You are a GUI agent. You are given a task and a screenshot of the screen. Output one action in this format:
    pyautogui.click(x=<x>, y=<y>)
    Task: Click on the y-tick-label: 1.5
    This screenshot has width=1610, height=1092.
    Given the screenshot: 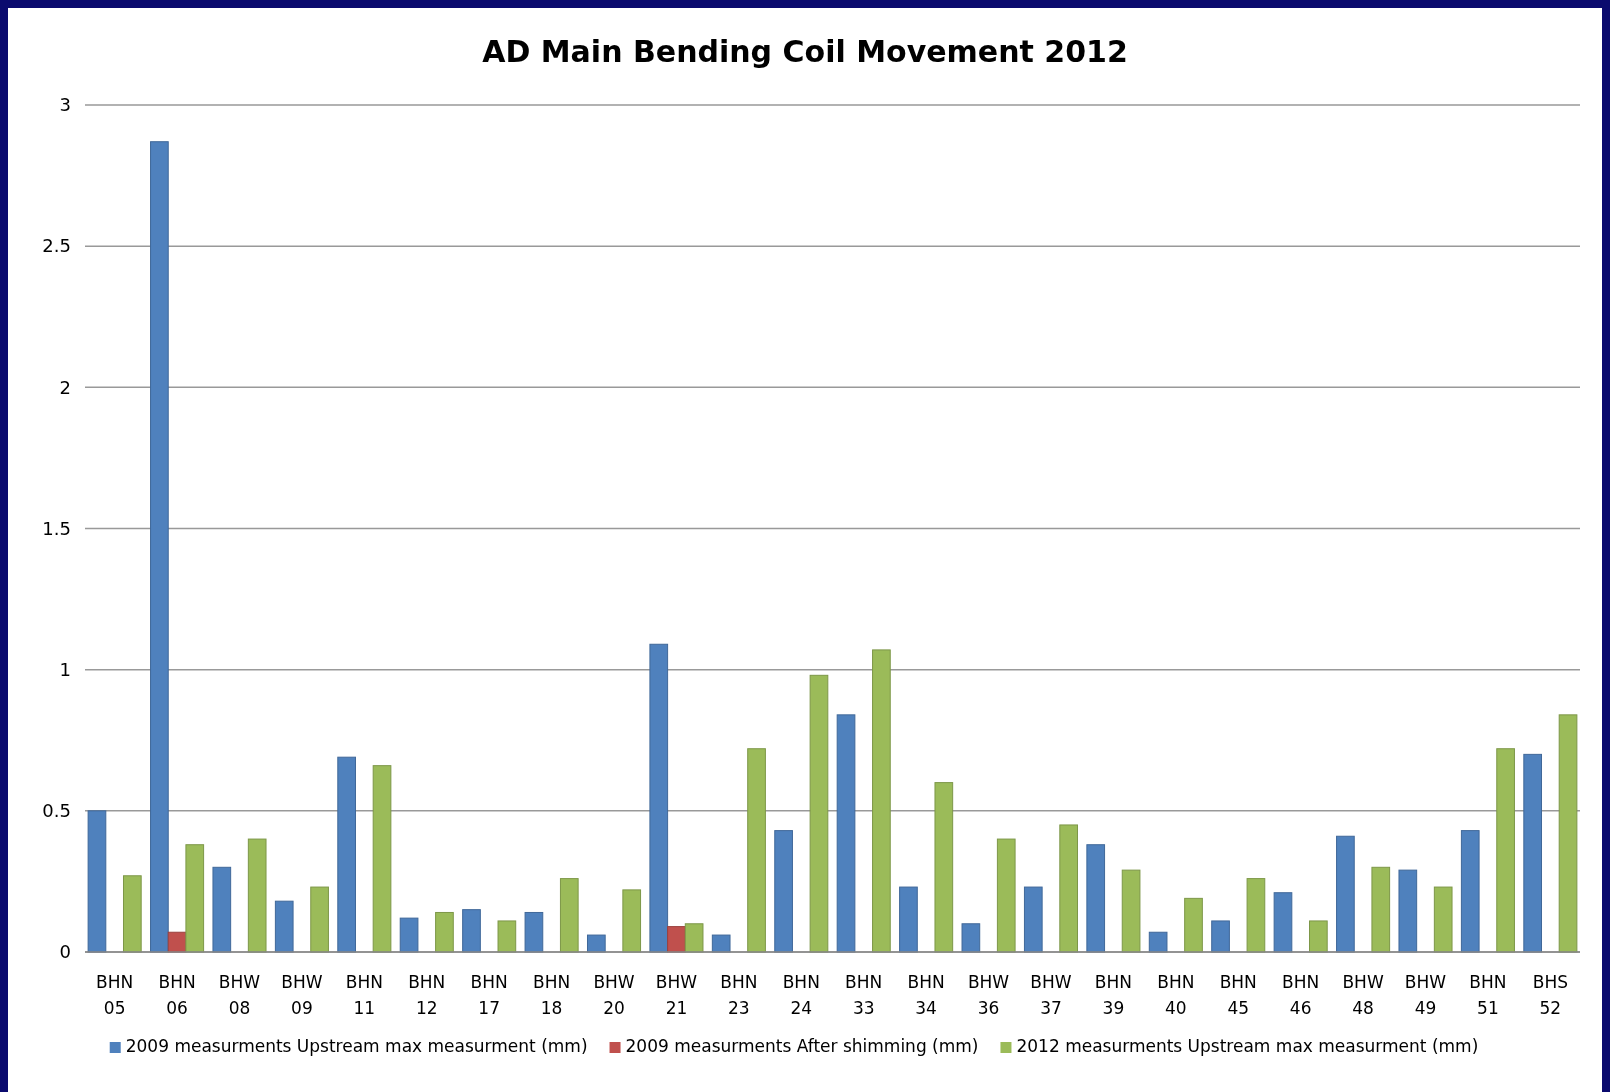 What is the action you would take?
    pyautogui.click(x=56, y=528)
    